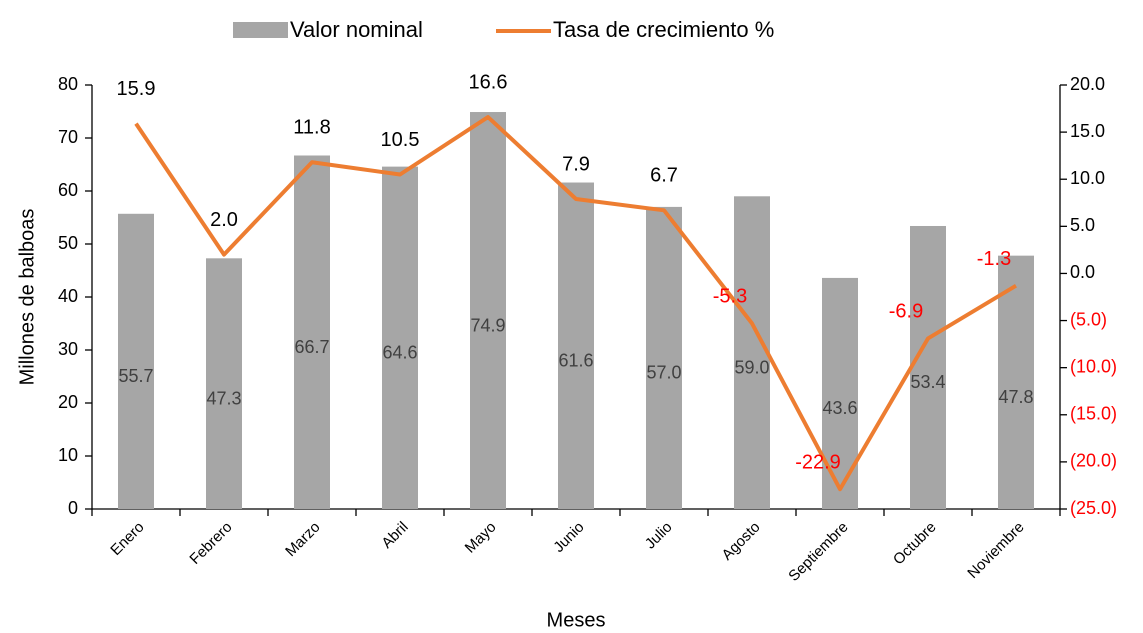  What do you see at coordinates (1088, 319) in the screenshot?
I see `y2-tick-label: (5.0)` at bounding box center [1088, 319].